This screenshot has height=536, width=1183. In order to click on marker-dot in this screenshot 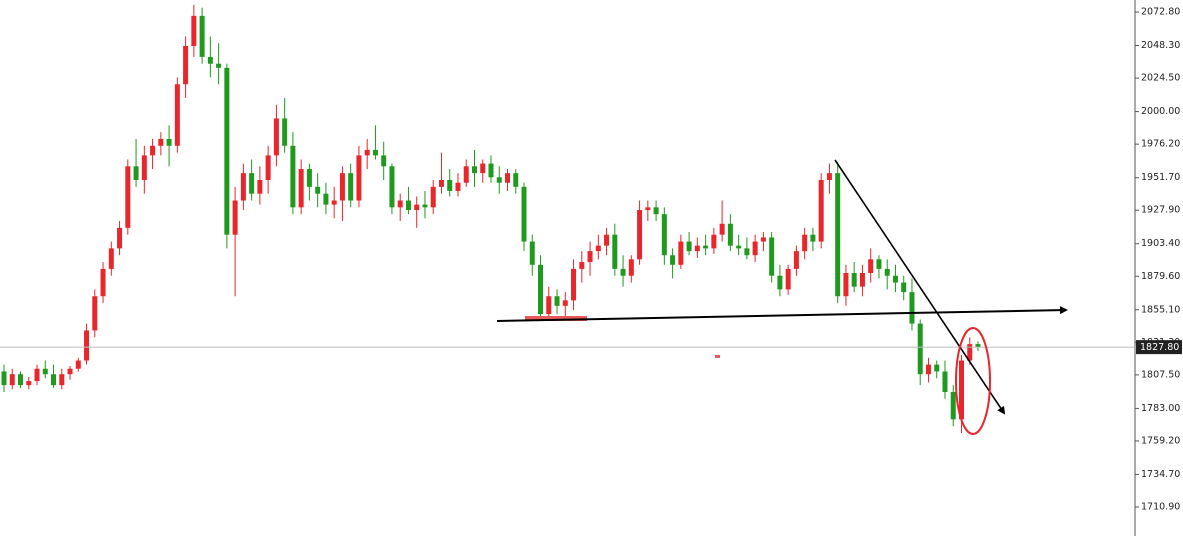, I will do `click(717, 356)`.